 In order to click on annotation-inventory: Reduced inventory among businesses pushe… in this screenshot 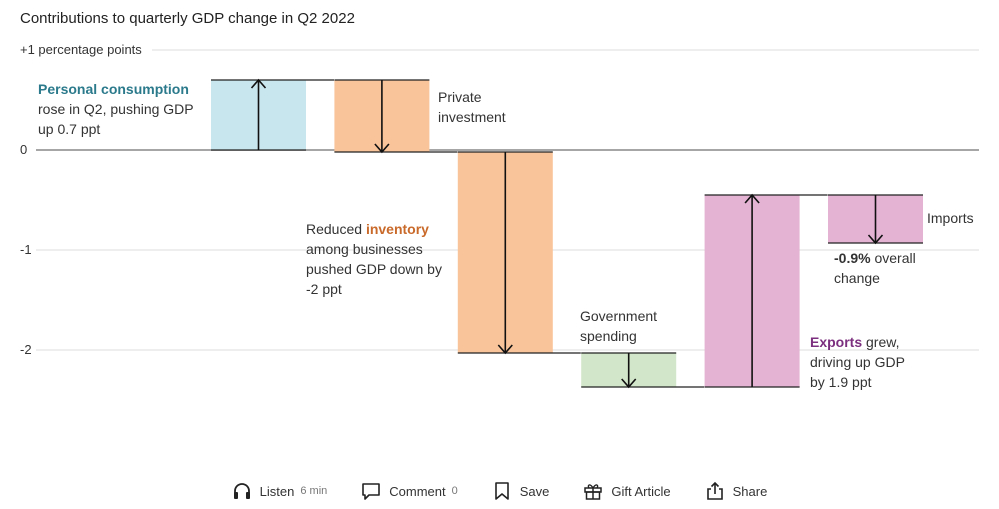, I will do `click(374, 259)`.